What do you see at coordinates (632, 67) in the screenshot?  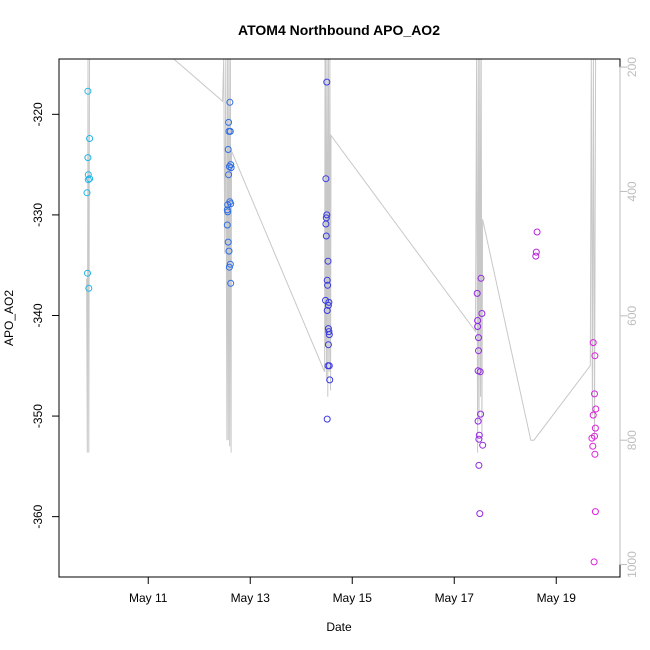 I see `y2-tick-label: 200` at bounding box center [632, 67].